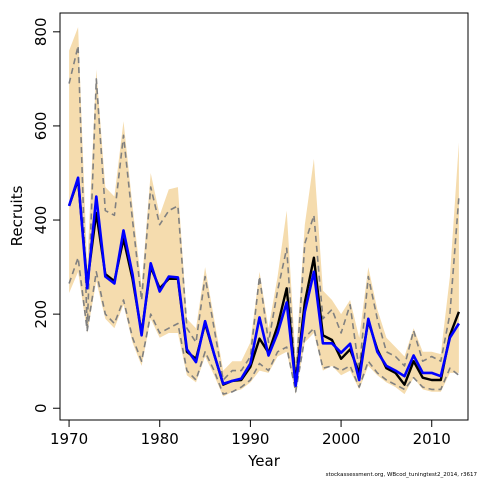 Image resolution: width=480 pixels, height=480 pixels. Describe the element at coordinates (17, 215) in the screenshot. I see `y-axis-title: Recruits` at that location.